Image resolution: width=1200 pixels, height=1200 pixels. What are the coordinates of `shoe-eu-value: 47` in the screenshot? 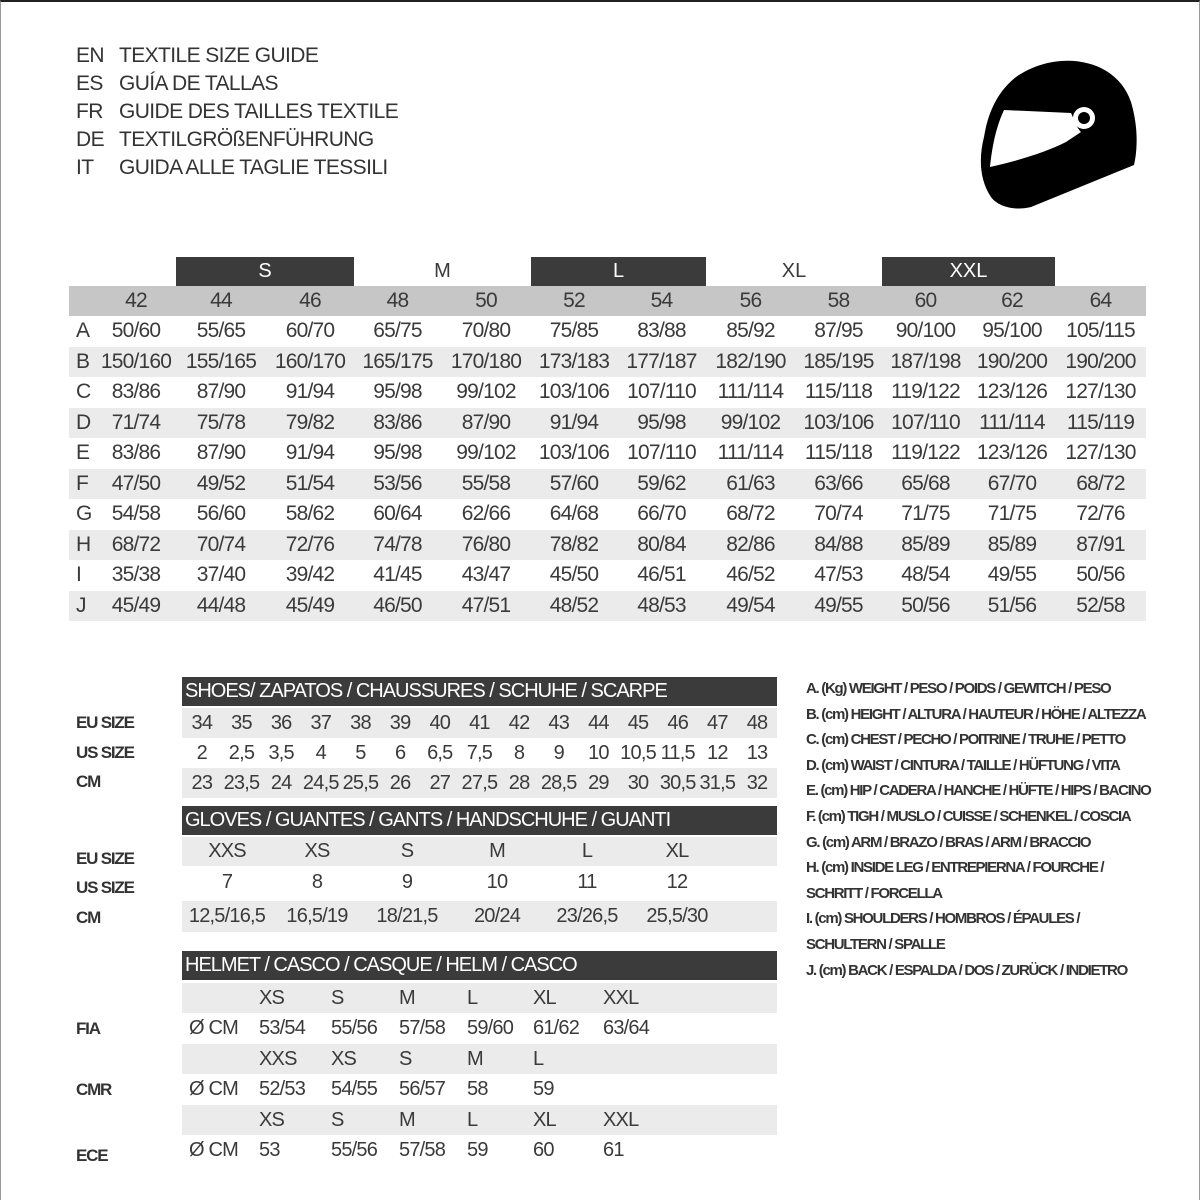 It's located at (717, 722).